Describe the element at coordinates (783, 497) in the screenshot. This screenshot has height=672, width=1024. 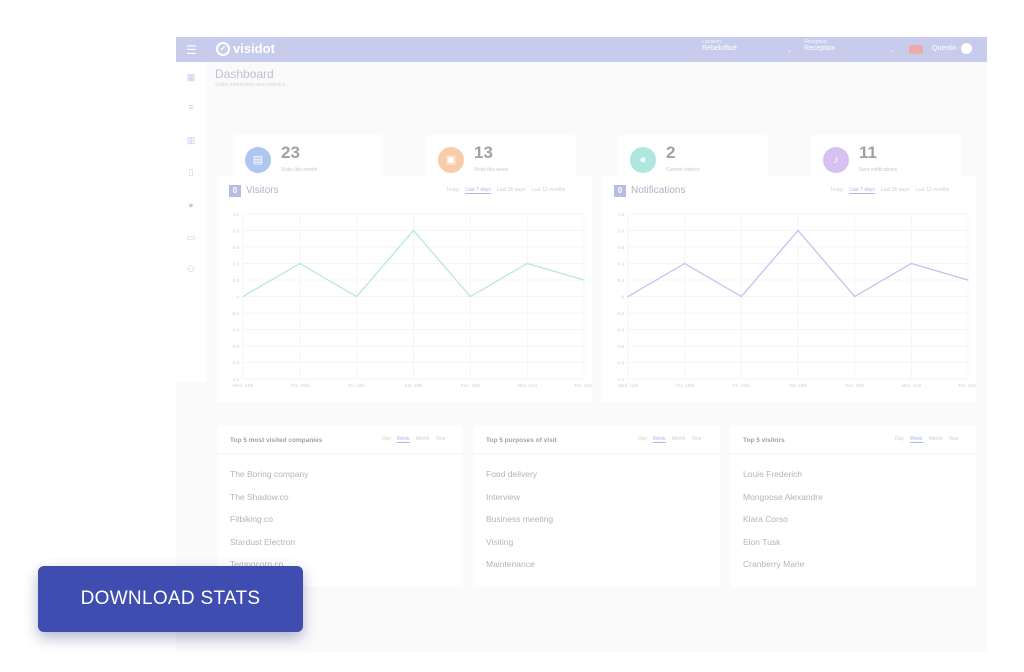
I see `list-item: Mongoose Alexandre` at that location.